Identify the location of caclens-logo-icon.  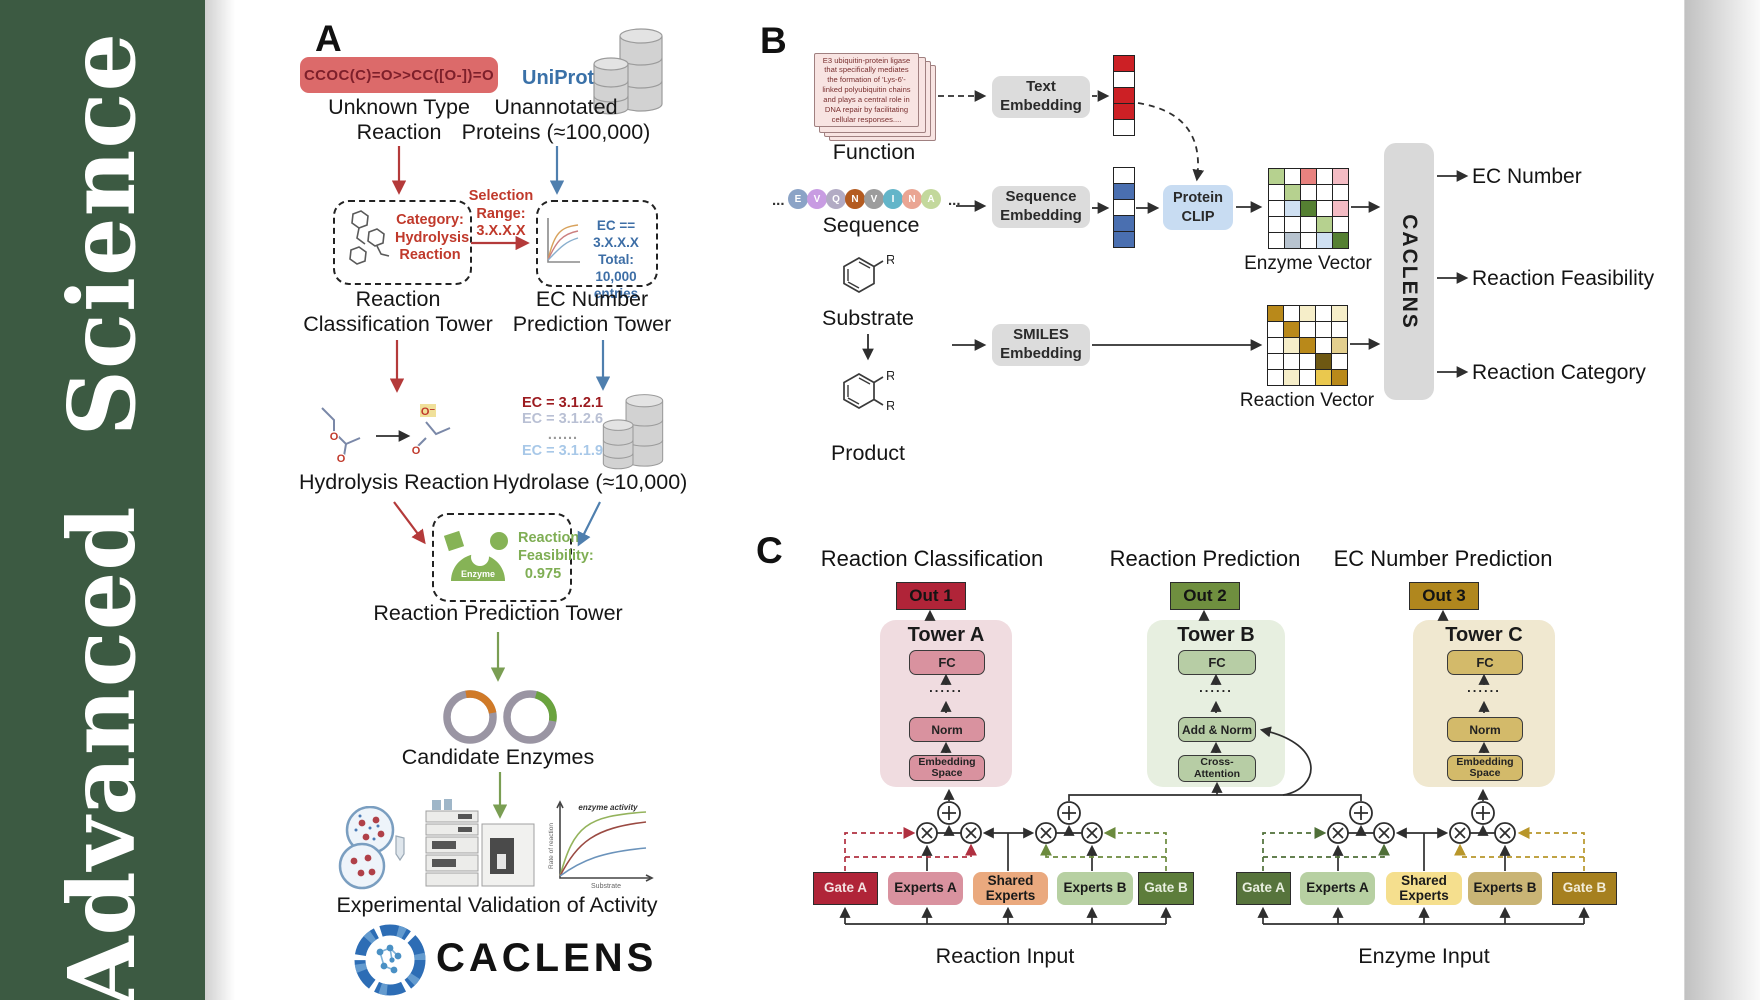
(390, 960).